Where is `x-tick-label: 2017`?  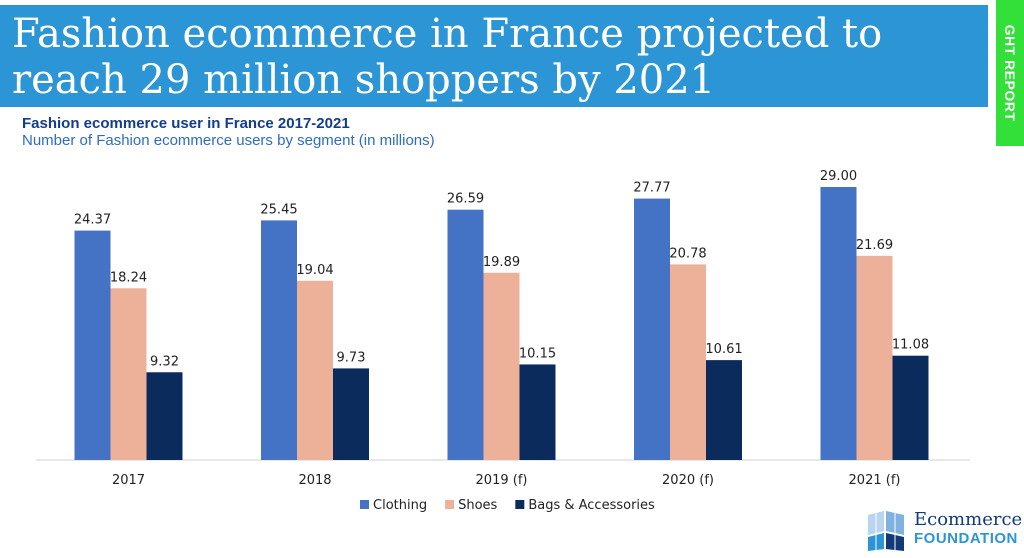
x-tick-label: 2017 is located at coordinates (128, 480).